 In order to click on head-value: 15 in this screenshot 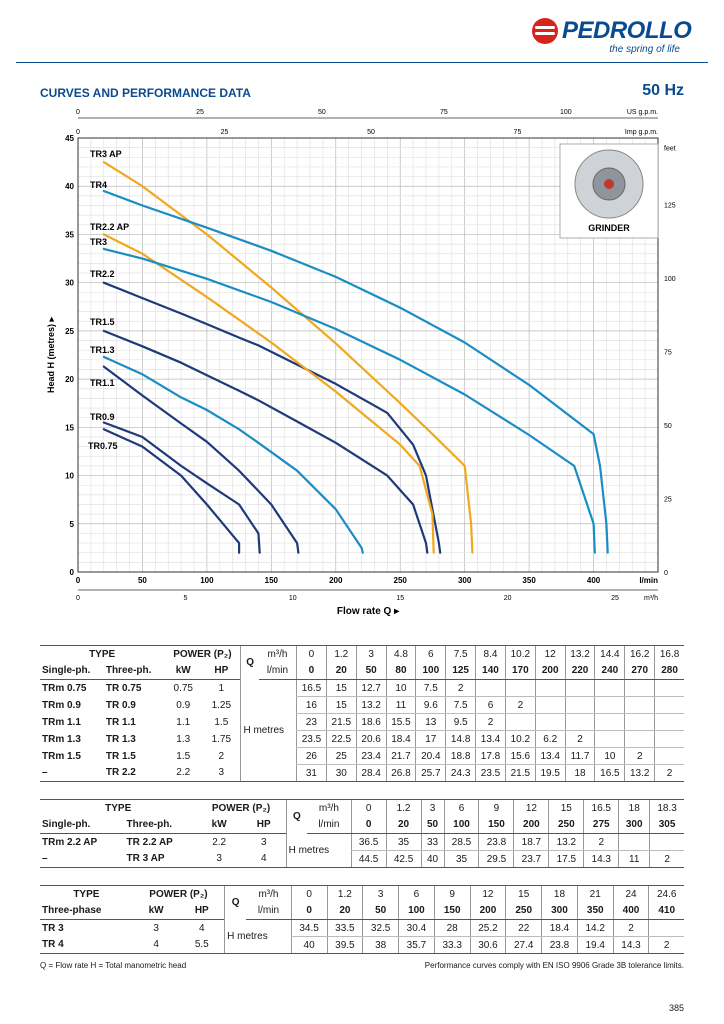, I will do `click(341, 705)`.